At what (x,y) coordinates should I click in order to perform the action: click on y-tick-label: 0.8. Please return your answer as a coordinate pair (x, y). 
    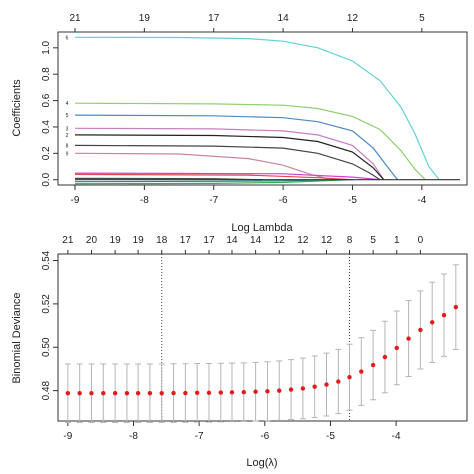
    Looking at the image, I should click on (46, 74).